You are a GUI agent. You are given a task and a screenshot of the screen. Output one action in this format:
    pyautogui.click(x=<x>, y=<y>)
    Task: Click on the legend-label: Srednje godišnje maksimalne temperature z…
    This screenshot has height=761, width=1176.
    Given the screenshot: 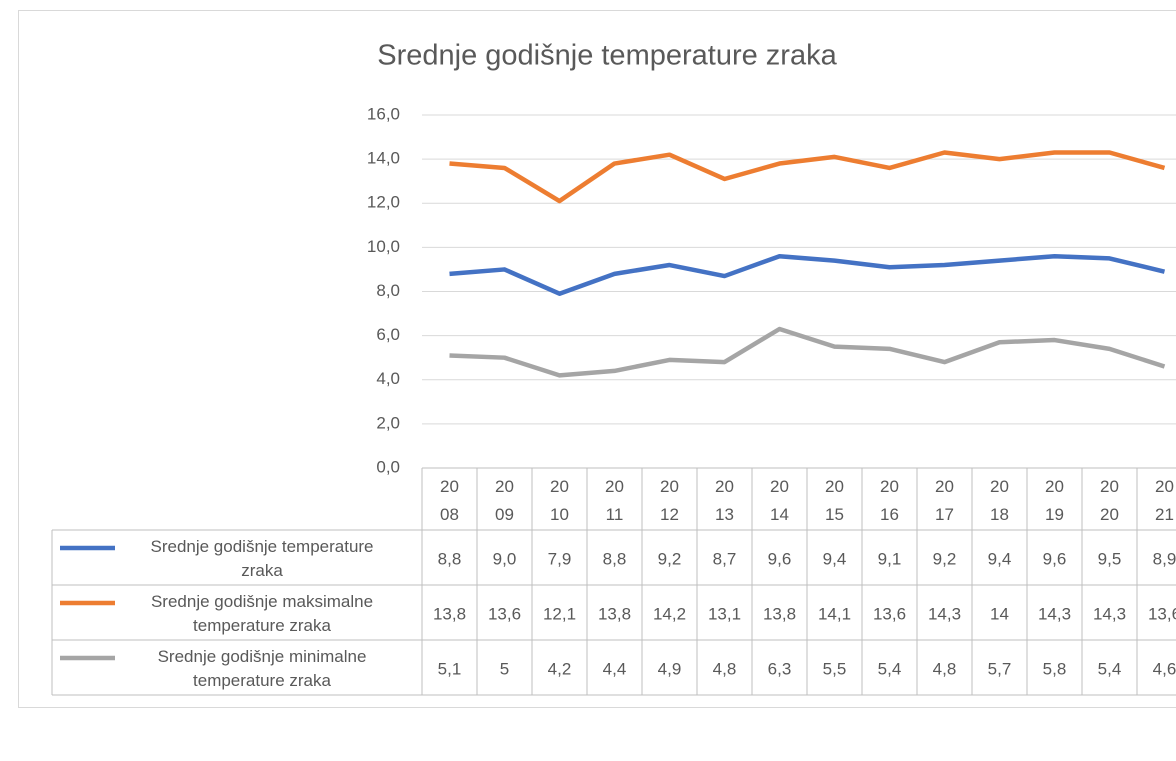 What is the action you would take?
    pyautogui.click(x=262, y=613)
    